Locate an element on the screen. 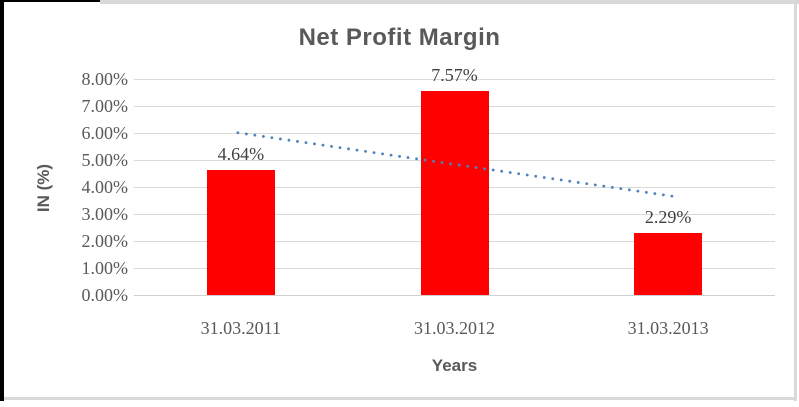  bar-data-label: 7.57% is located at coordinates (454, 74).